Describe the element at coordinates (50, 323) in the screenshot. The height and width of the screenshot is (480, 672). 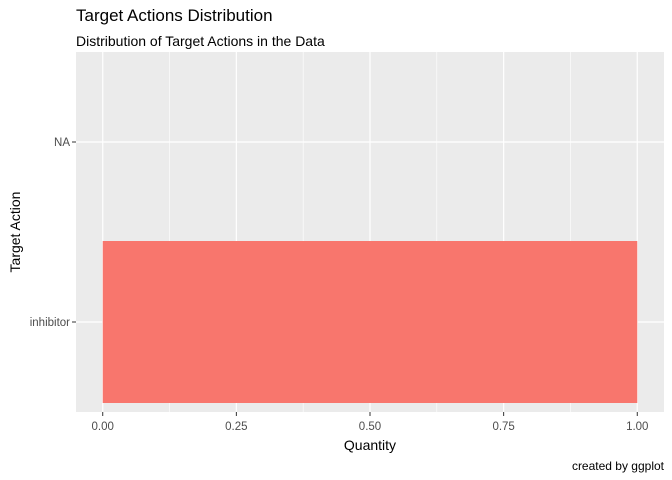
I see `y-tick-label: inhibitor` at that location.